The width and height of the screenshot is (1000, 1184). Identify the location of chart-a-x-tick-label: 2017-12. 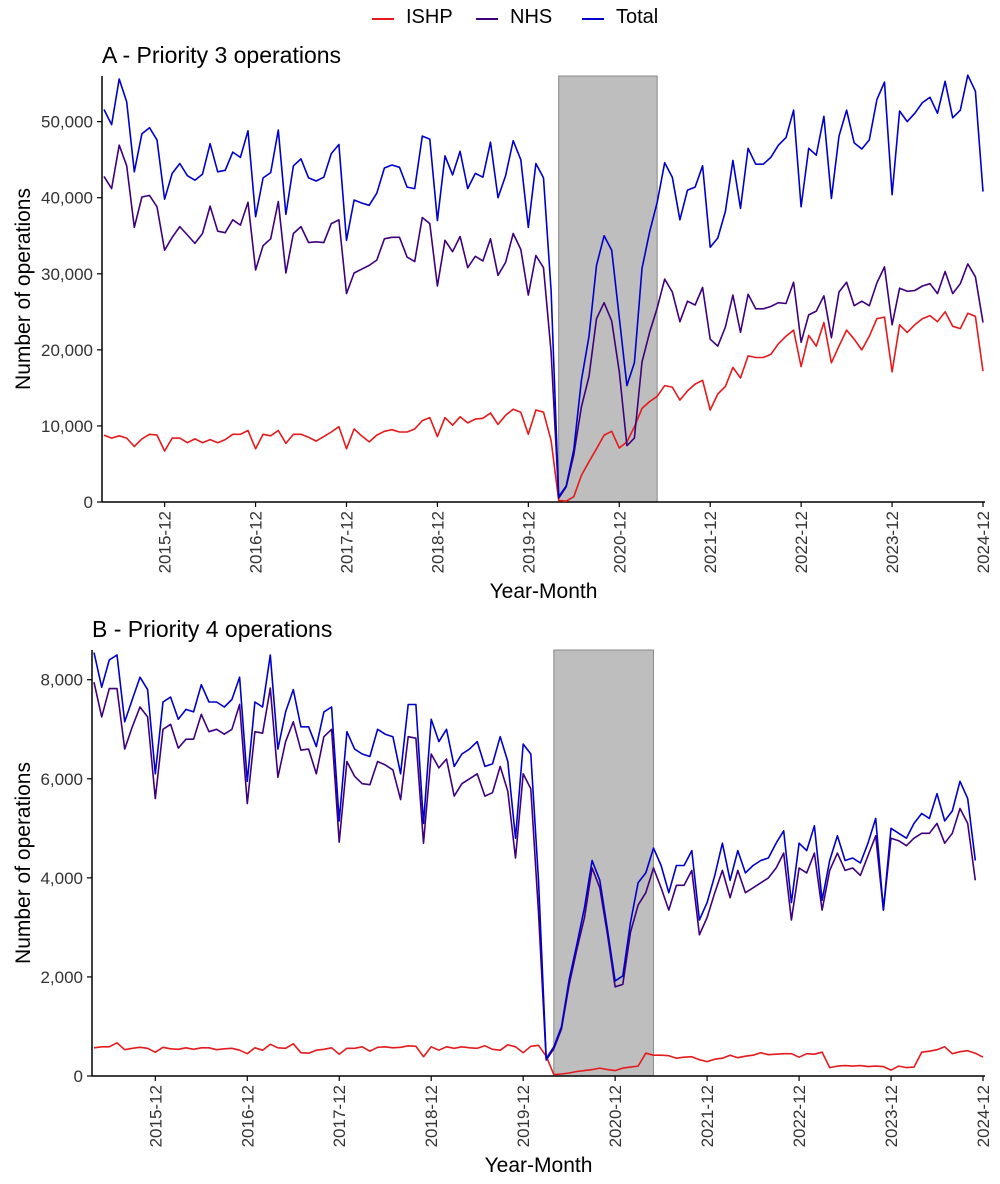
(346, 542).